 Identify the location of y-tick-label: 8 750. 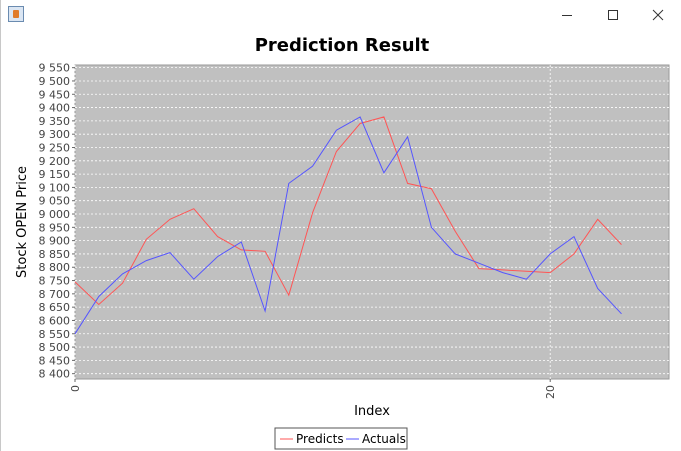
(55, 281).